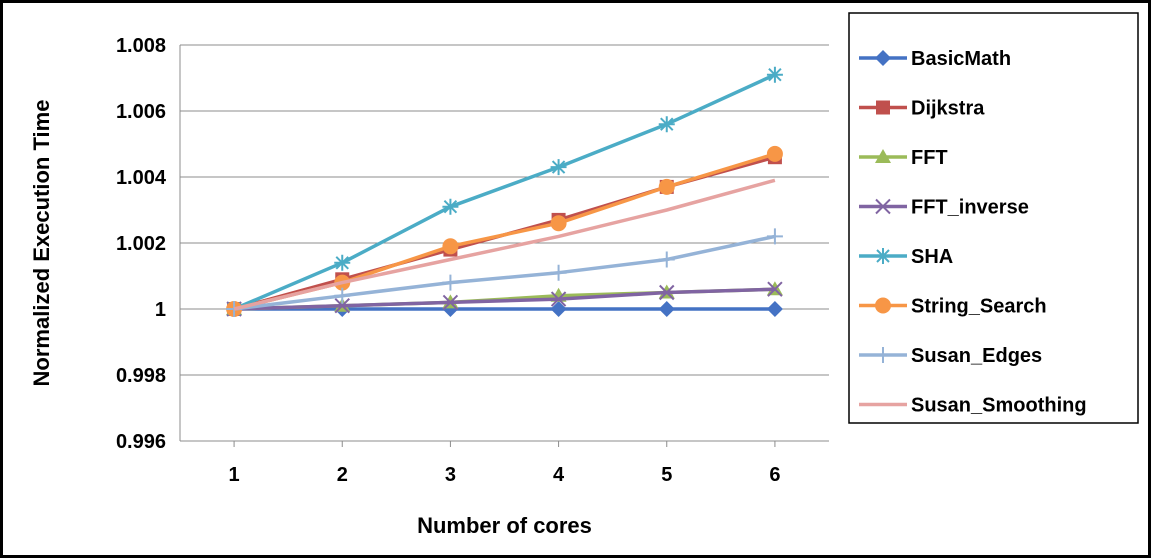 This screenshot has width=1151, height=558. I want to click on legend-label: Susan_Edges, so click(976, 356).